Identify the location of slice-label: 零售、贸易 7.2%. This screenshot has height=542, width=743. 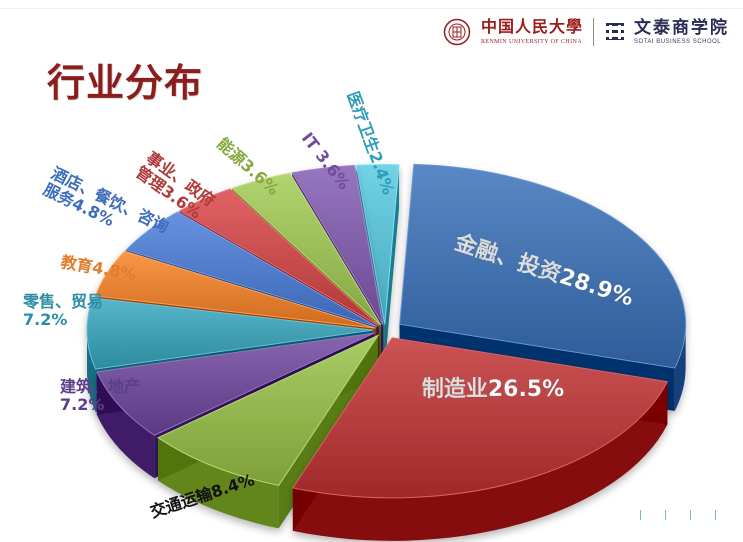
(62, 310).